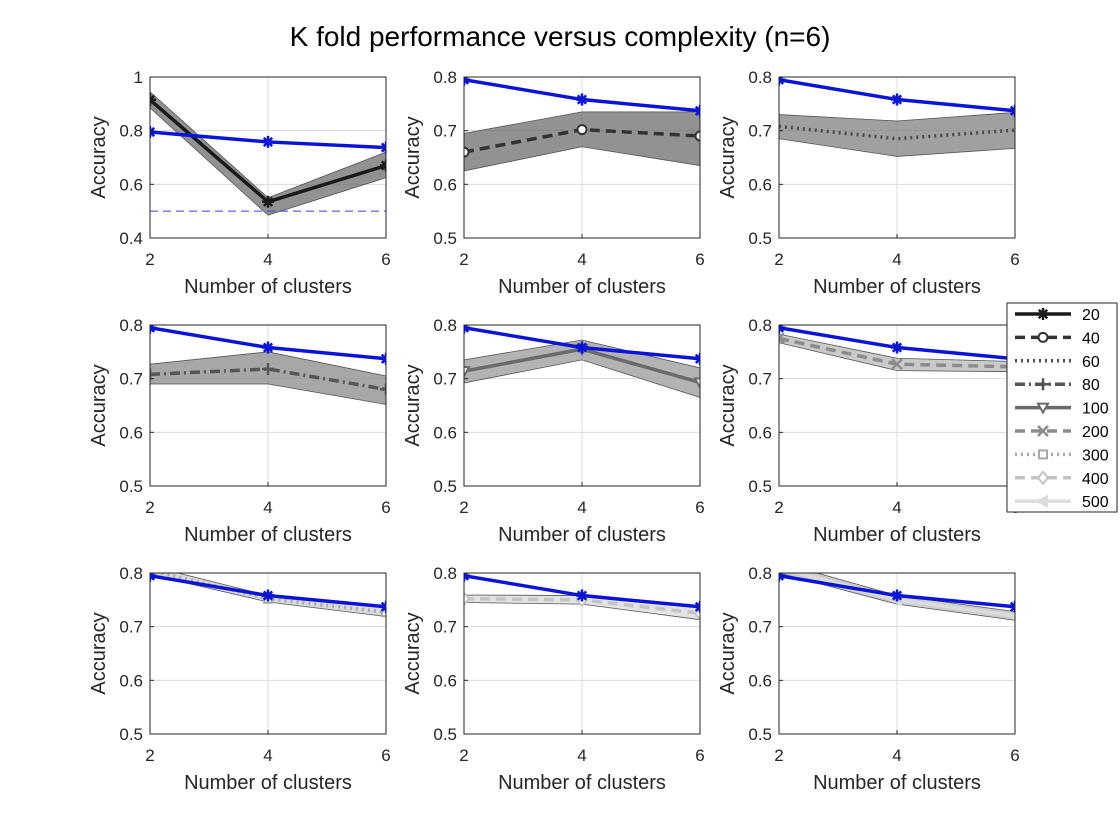 The height and width of the screenshot is (840, 1120). Describe the element at coordinates (1057, 338) in the screenshot. I see `legend-entry-40: 40` at that location.